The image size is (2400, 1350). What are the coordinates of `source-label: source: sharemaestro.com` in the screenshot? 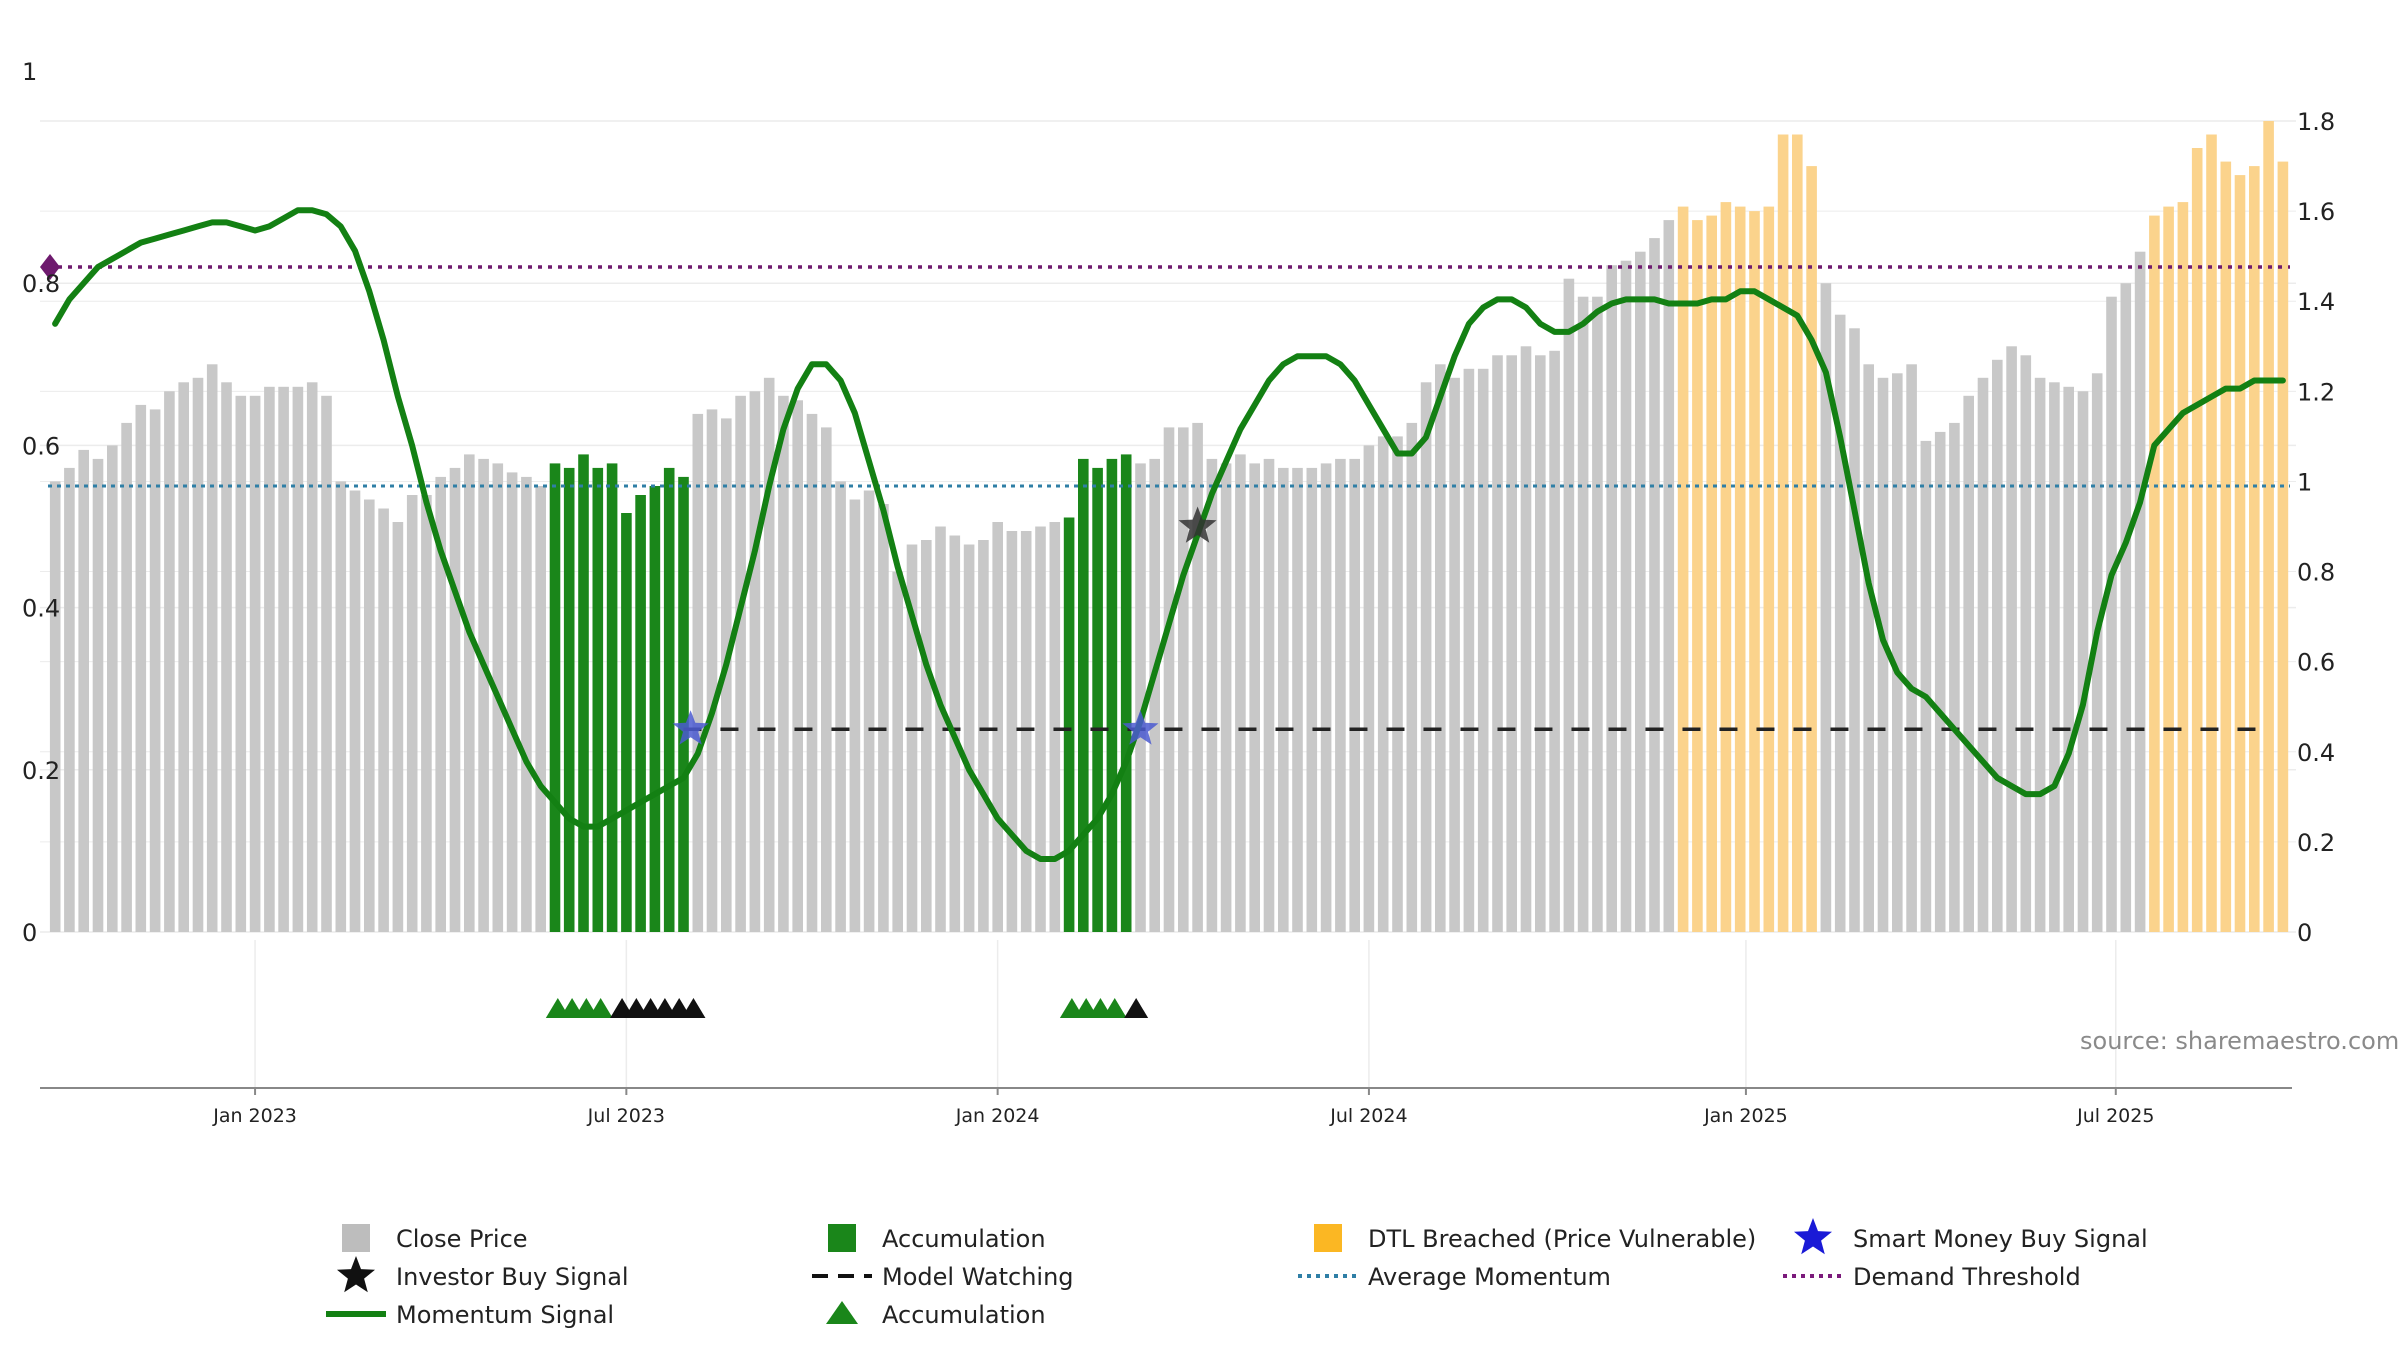 It's located at (2239, 1041).